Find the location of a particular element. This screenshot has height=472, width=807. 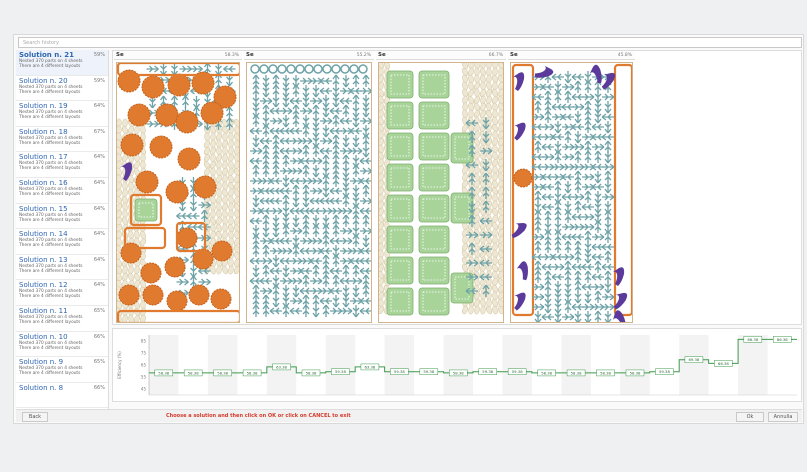

solution-title: Solution n. 21 is located at coordinates (47, 55).